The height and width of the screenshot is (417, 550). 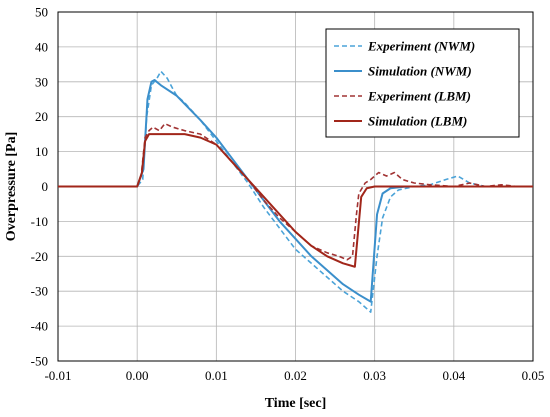 I want to click on x-tick-label: 0.01, so click(x=216, y=375).